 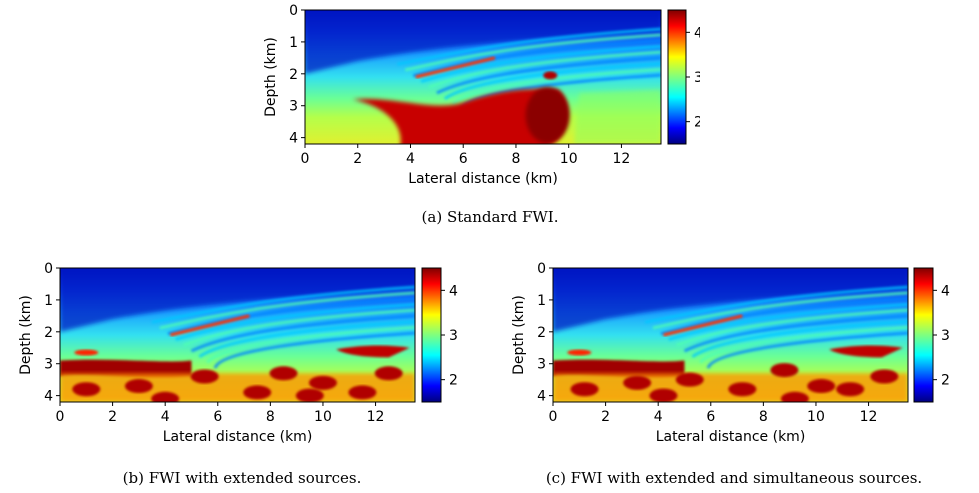 I want to click on caption-a: (a) Standard FWI., so click(x=490, y=217).